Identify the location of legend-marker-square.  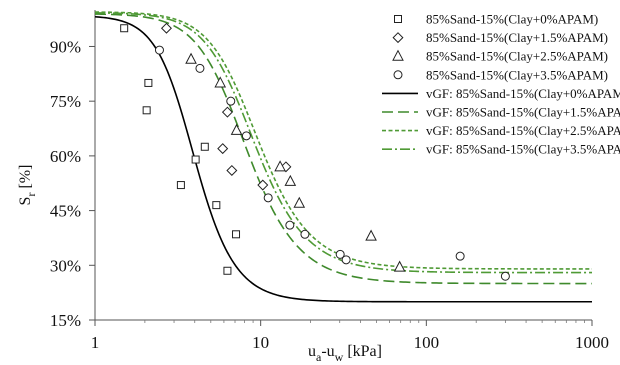
(398, 19).